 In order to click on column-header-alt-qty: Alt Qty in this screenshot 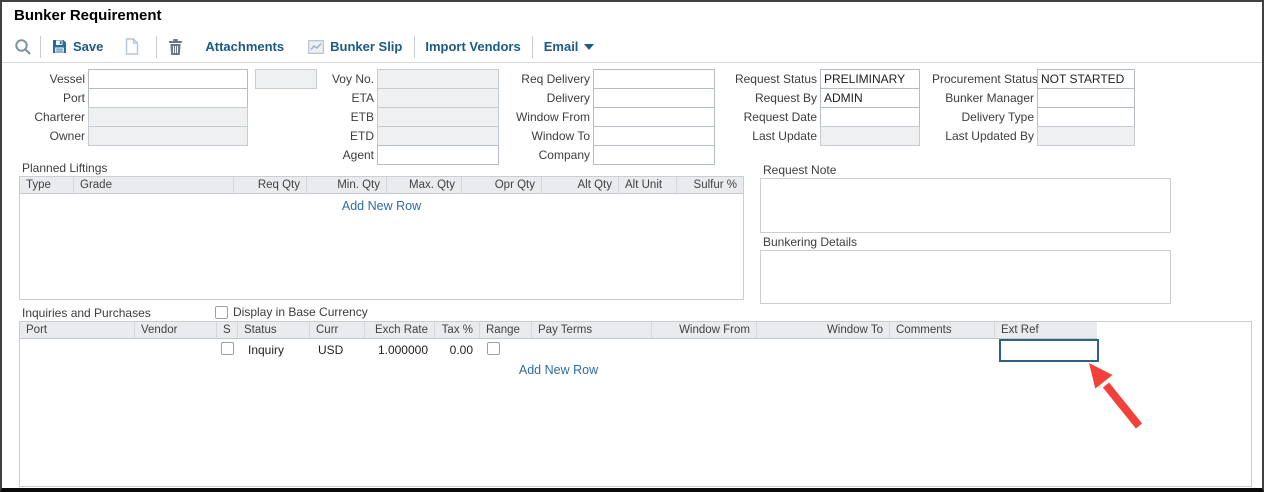, I will do `click(580, 185)`.